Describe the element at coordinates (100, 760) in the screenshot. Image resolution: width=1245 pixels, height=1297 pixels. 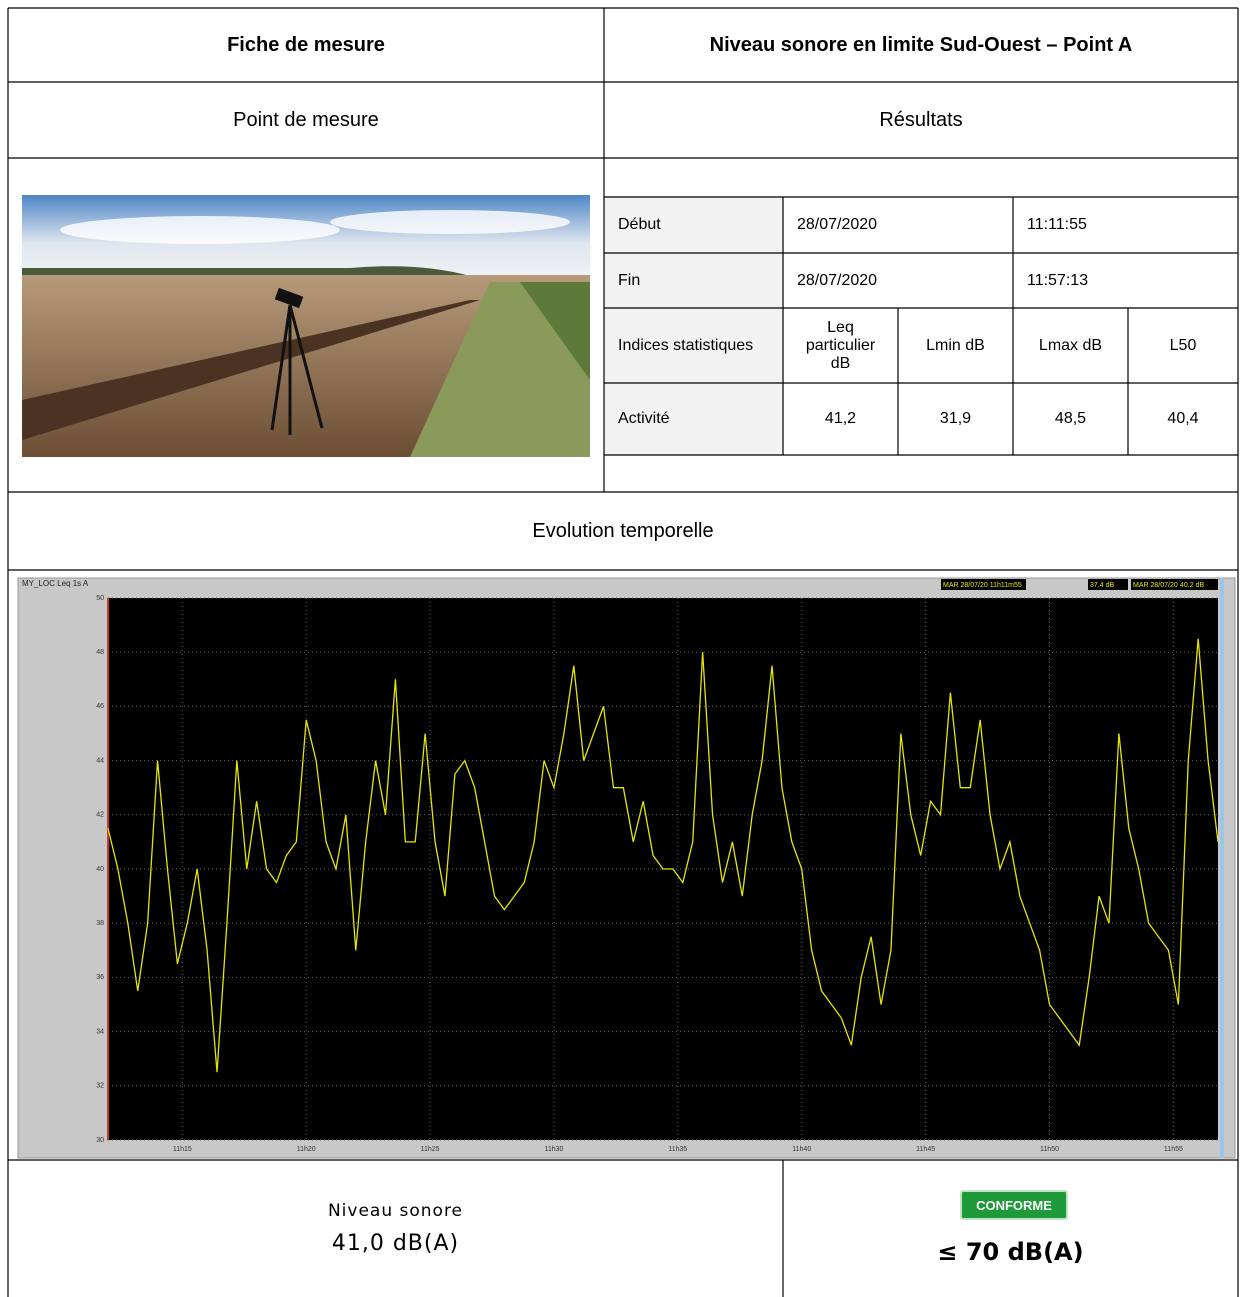
I see `y-tick-label: 44` at that location.